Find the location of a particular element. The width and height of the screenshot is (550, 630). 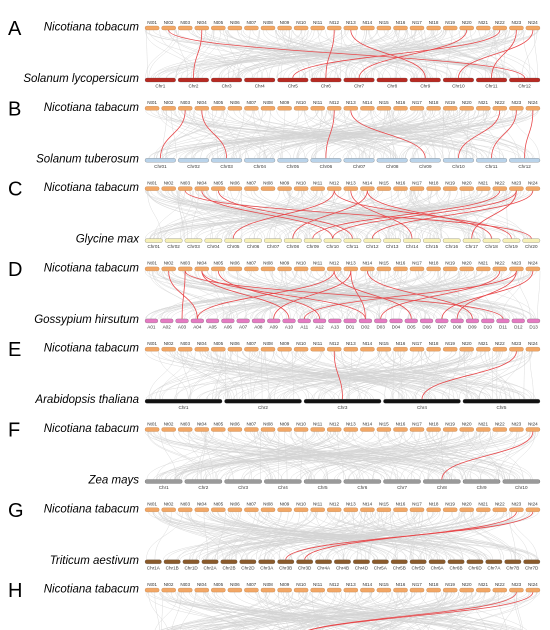

bottom-chromosome-label: Chr03 is located at coordinates (193, 246).